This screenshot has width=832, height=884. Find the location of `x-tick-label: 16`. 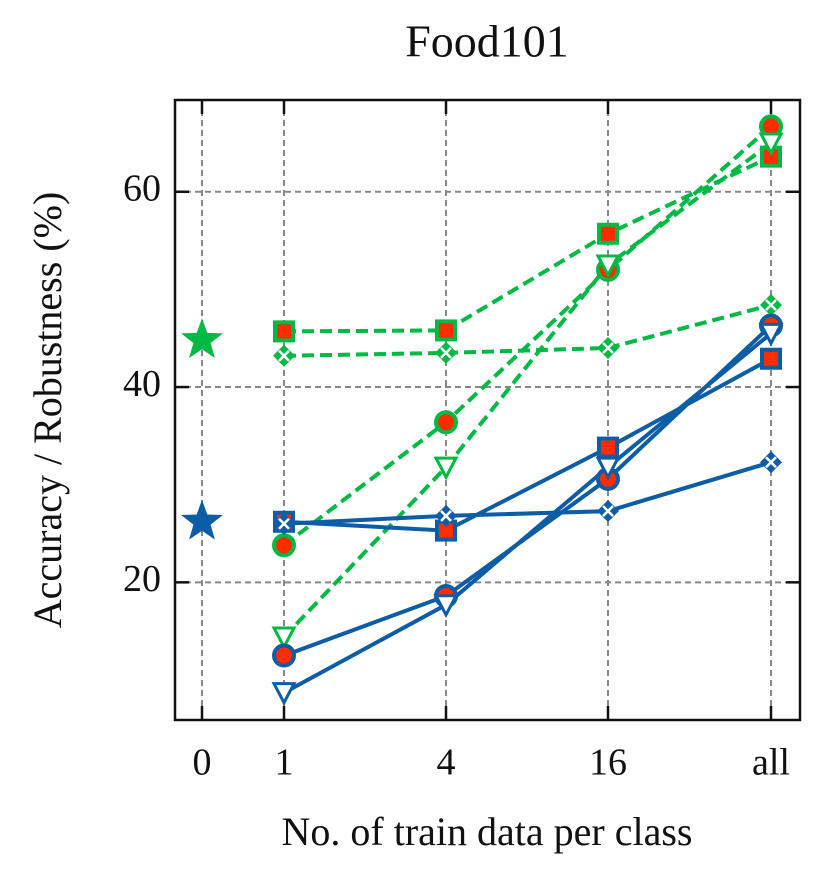

x-tick-label: 16 is located at coordinates (608, 763).